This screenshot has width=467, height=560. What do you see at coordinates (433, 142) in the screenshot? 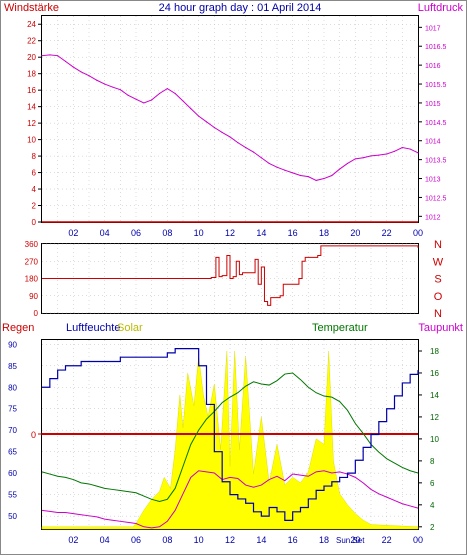
I see `y-tick-label-pressure: 1014` at bounding box center [433, 142].